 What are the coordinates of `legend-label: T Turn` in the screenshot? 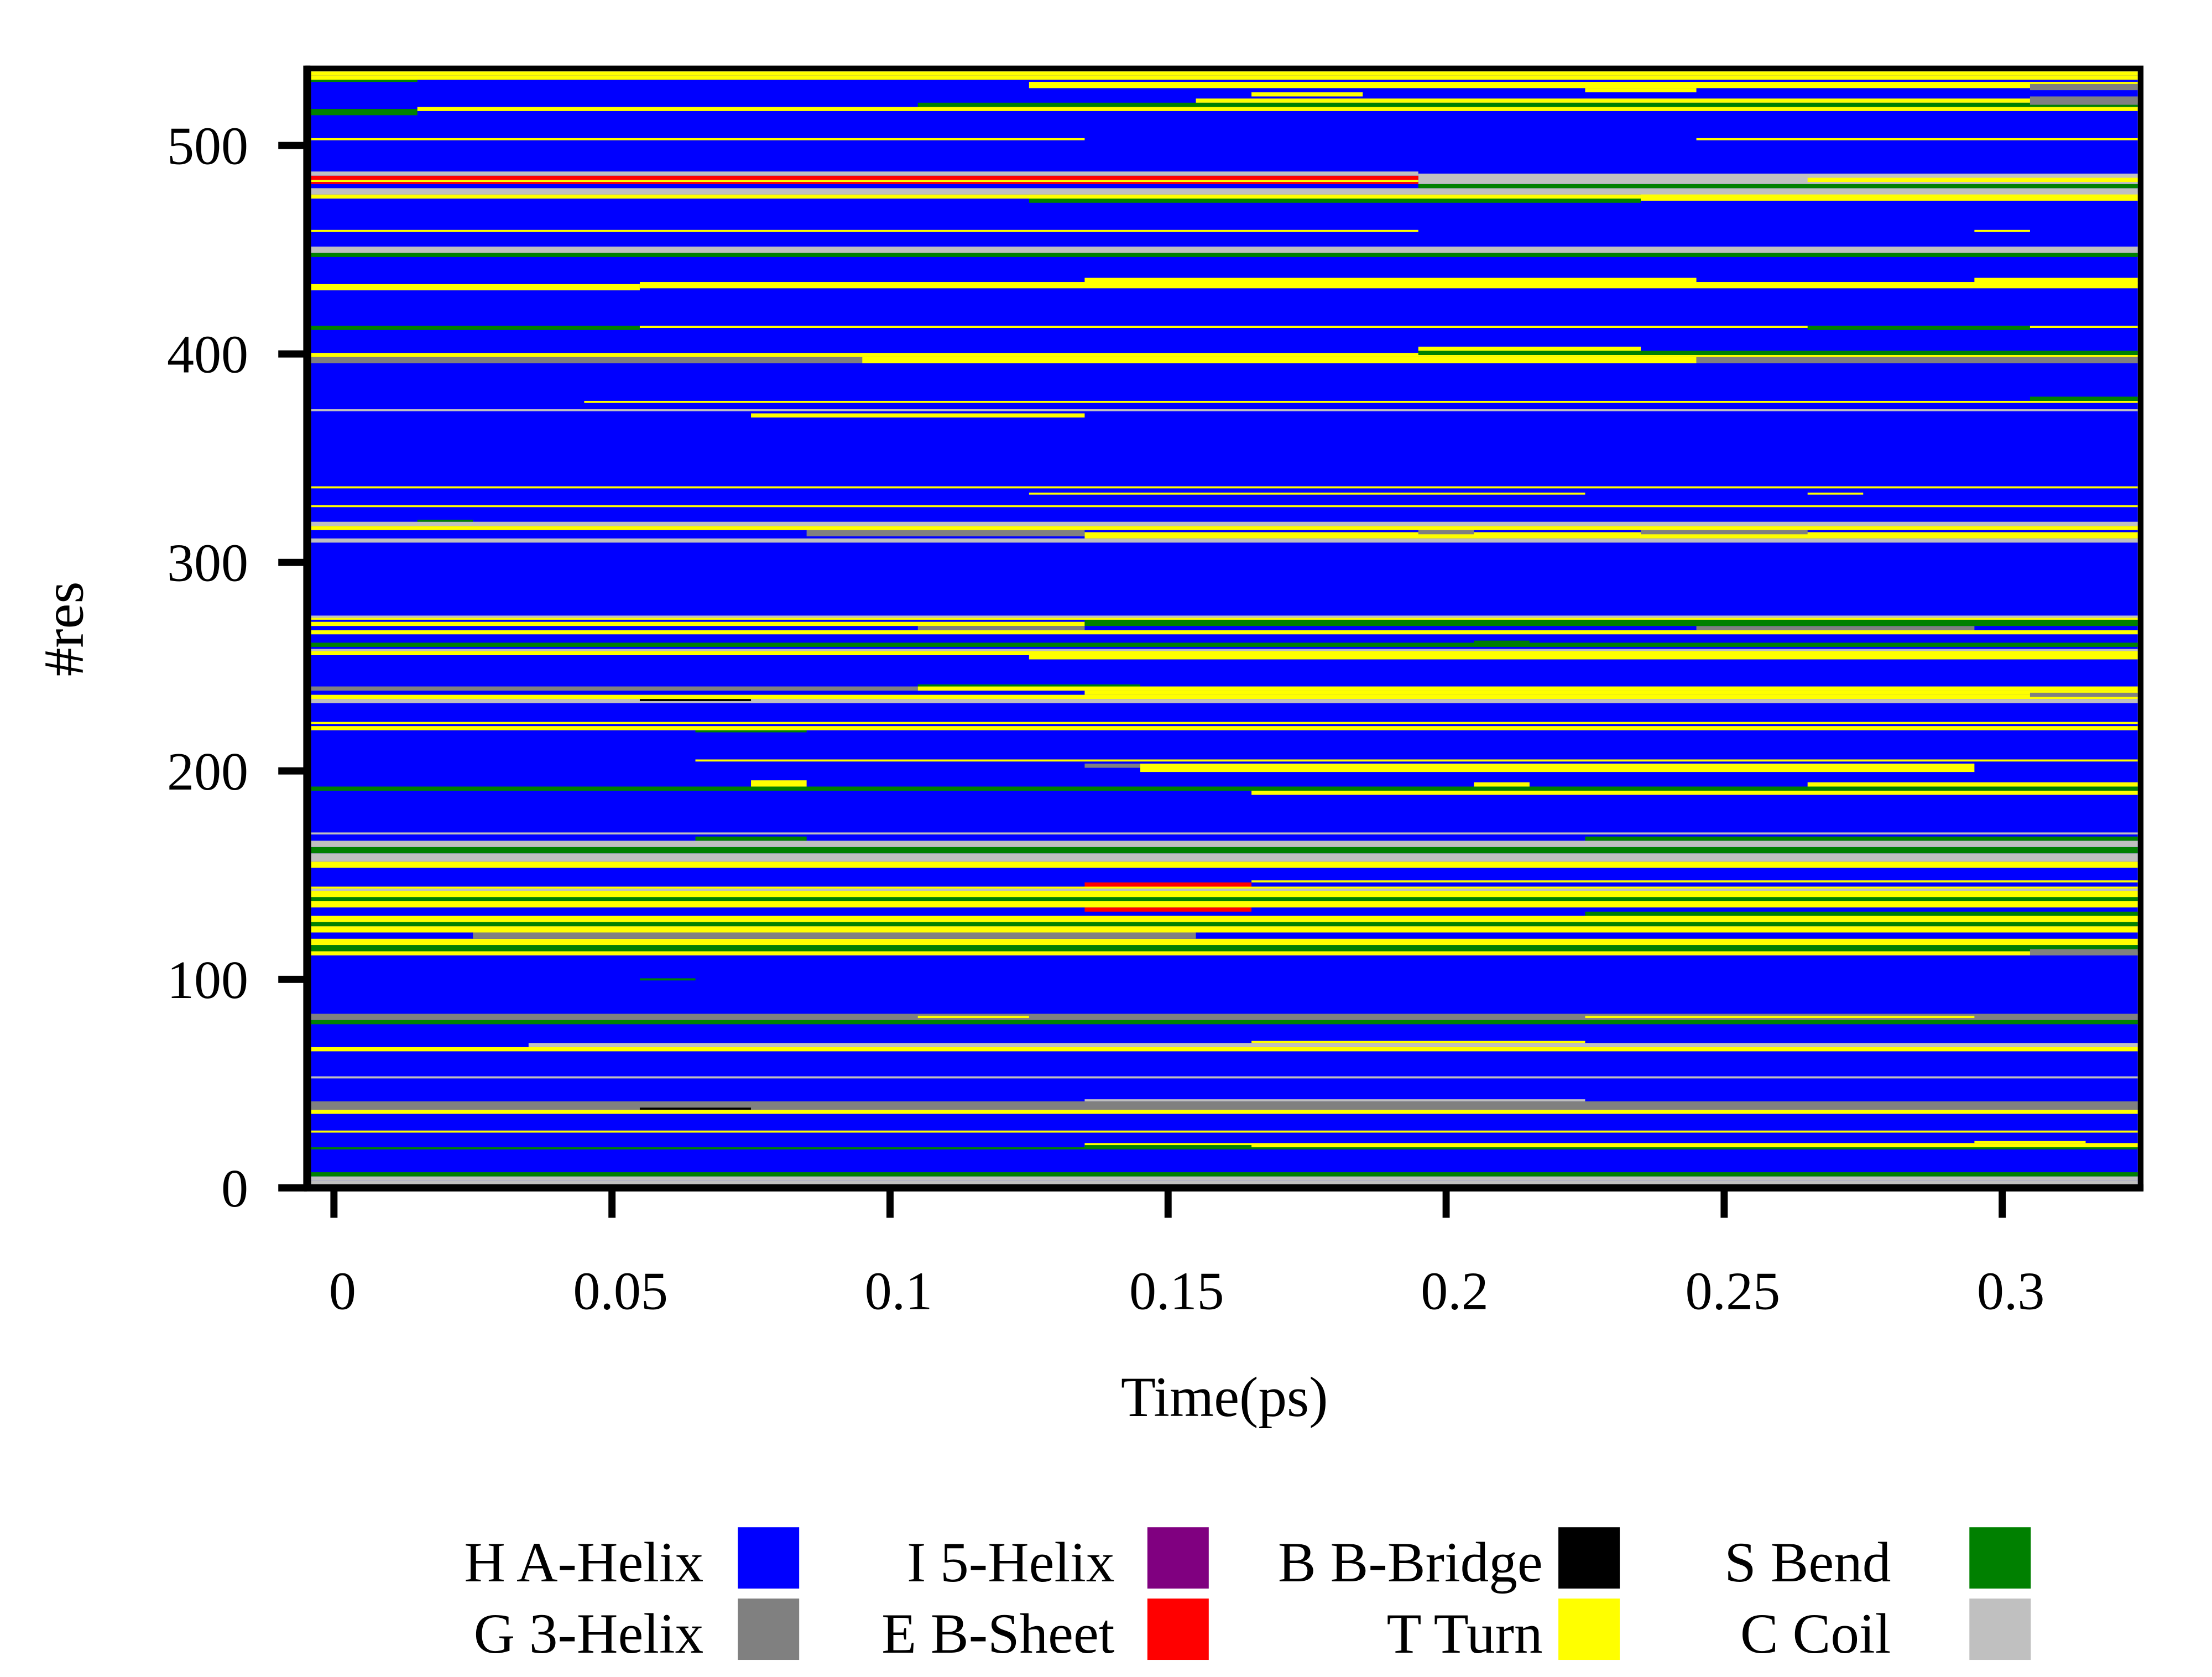 It's located at (1465, 1633).